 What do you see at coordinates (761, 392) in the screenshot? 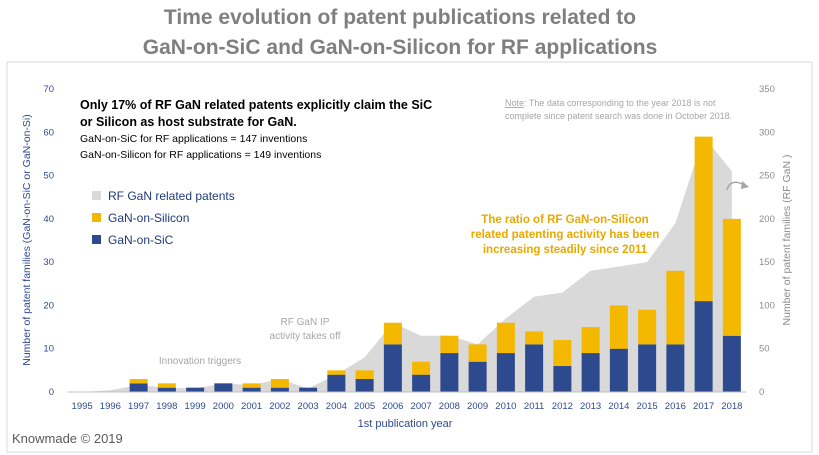
I see `y-right-tick-0: 0` at bounding box center [761, 392].